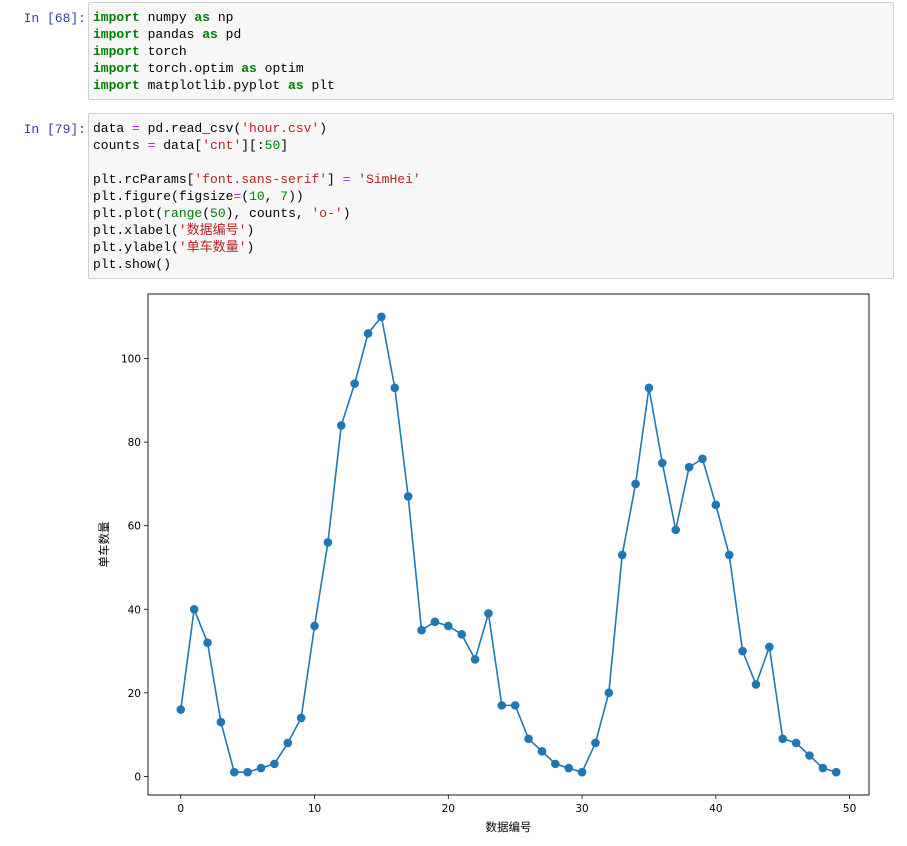  Describe the element at coordinates (134, 443) in the screenshot. I see `y-tick-label: 80` at that location.